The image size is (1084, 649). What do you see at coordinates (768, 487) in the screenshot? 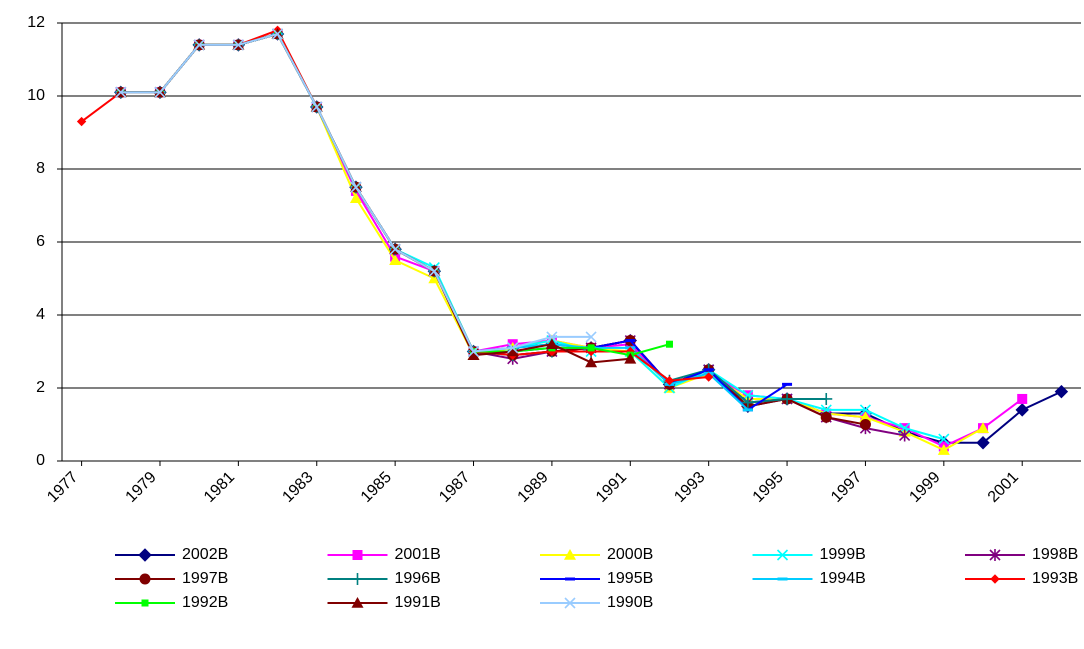
I see `x-tick-label: 1995` at bounding box center [768, 487].